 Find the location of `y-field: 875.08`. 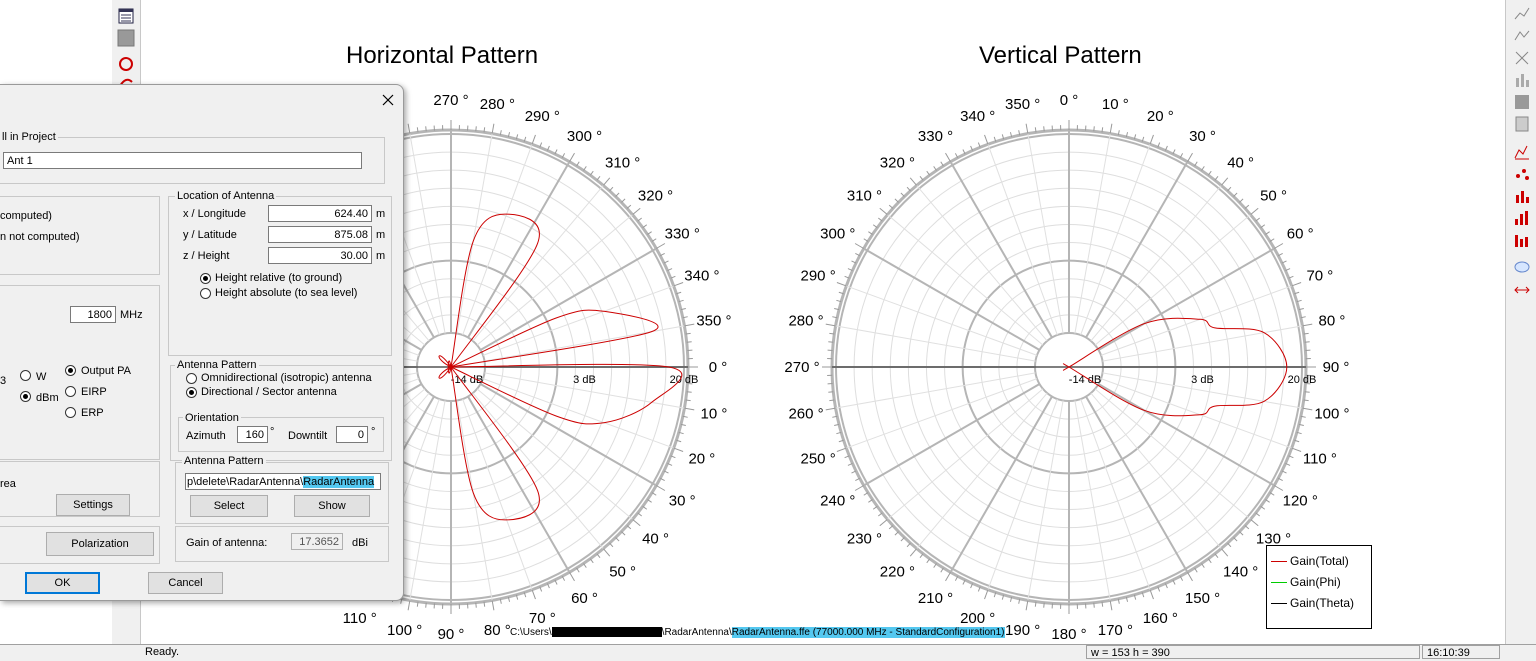

y-field: 875.08 is located at coordinates (320, 234).